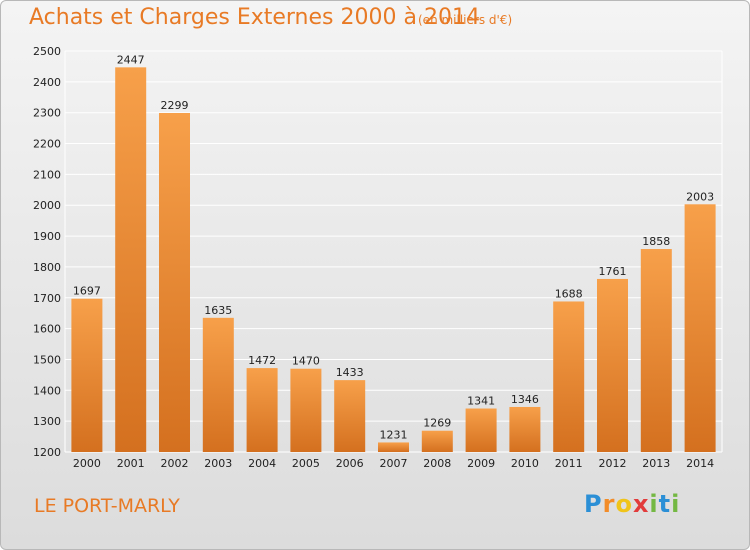 The width and height of the screenshot is (750, 550). What do you see at coordinates (131, 59) in the screenshot?
I see `bar-value-label: 2447` at bounding box center [131, 59].